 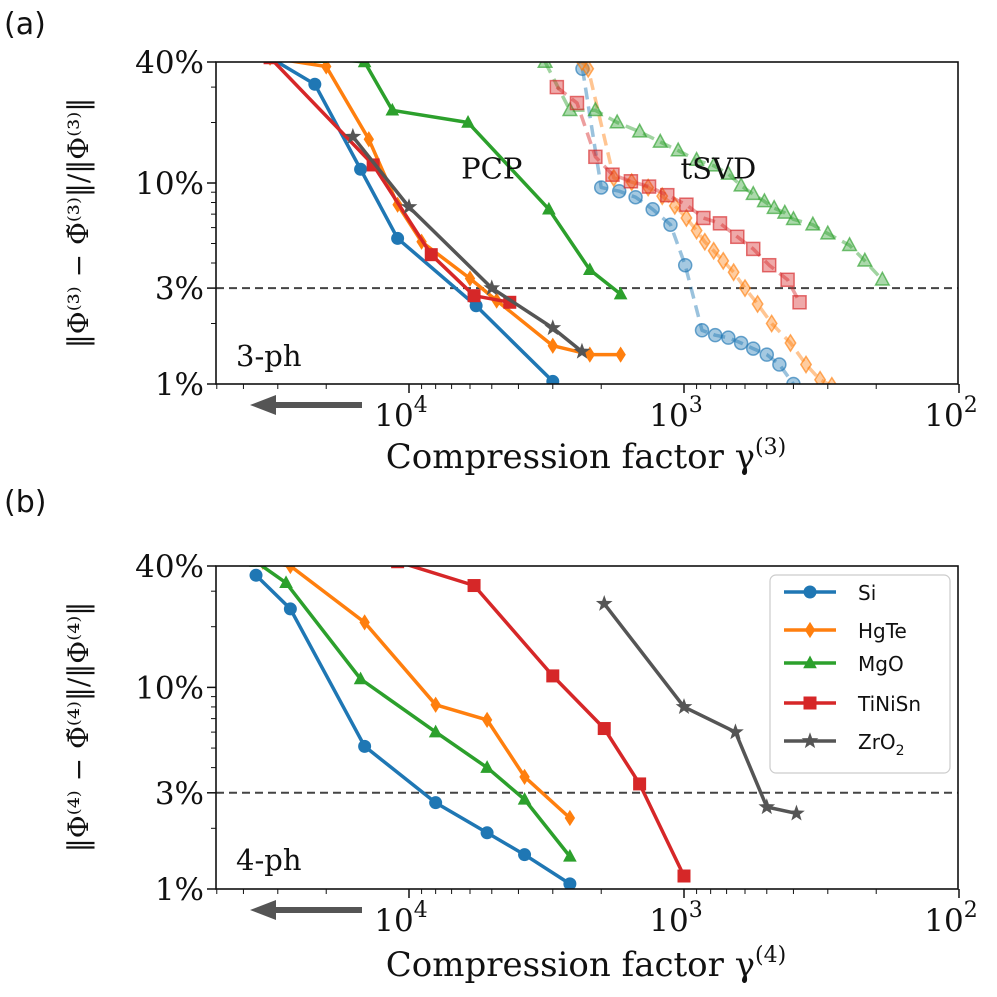 What do you see at coordinates (169, 63) in the screenshot?
I see `y-tick-label: 40%` at bounding box center [169, 63].